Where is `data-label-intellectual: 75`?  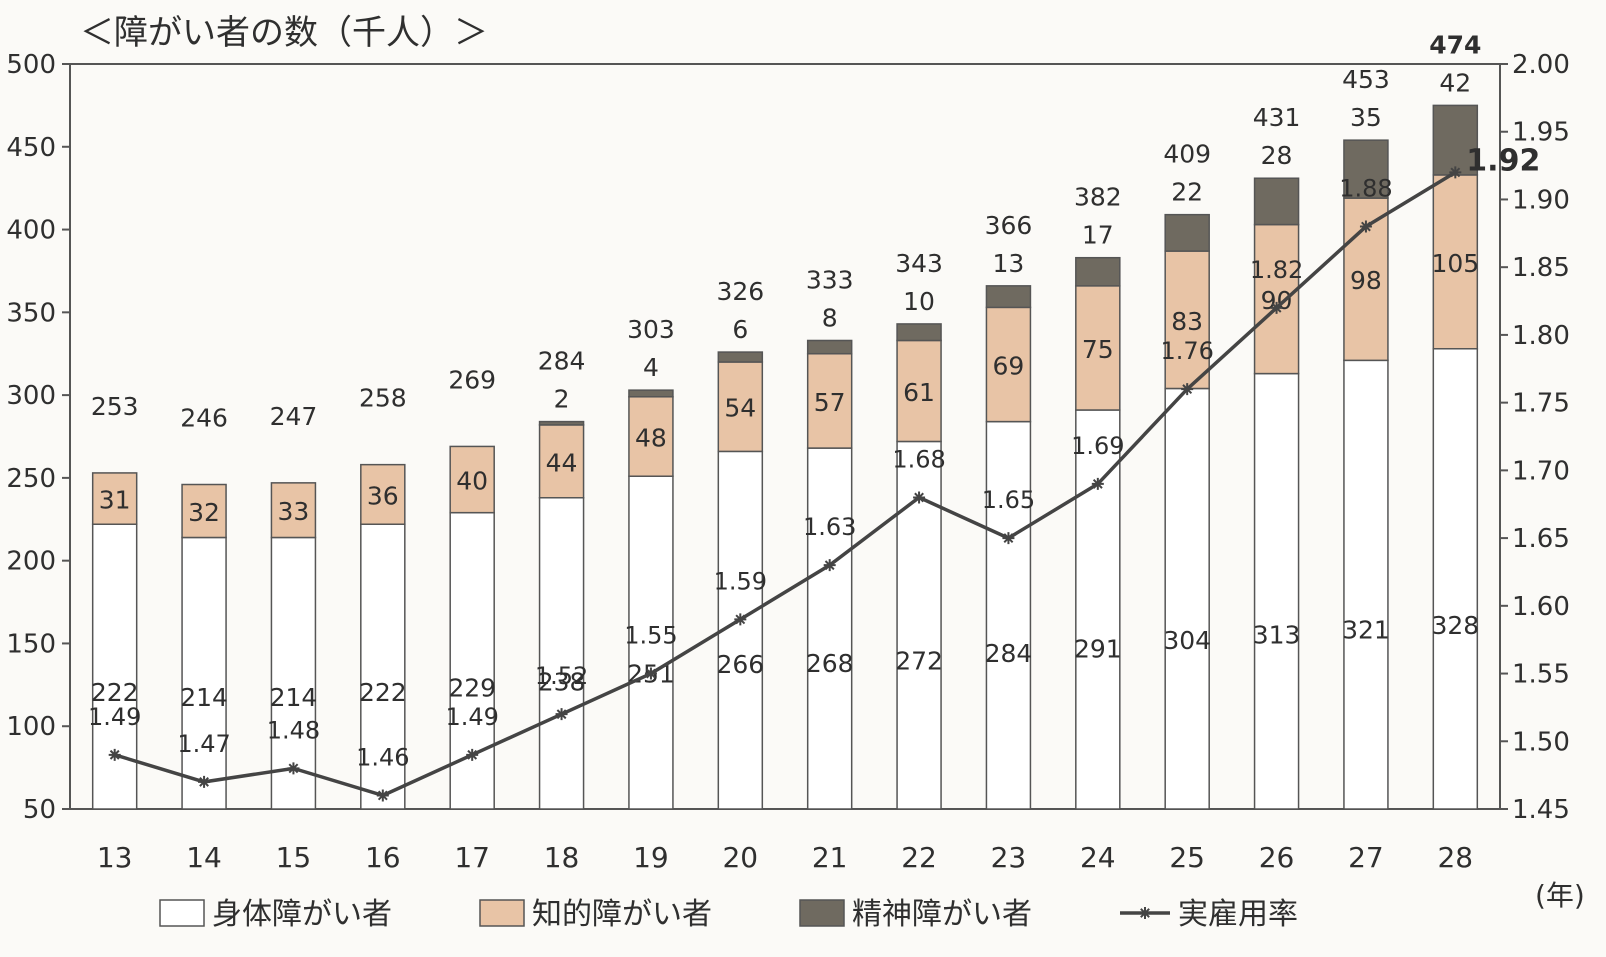
data-label-intellectual: 75 is located at coordinates (1098, 349).